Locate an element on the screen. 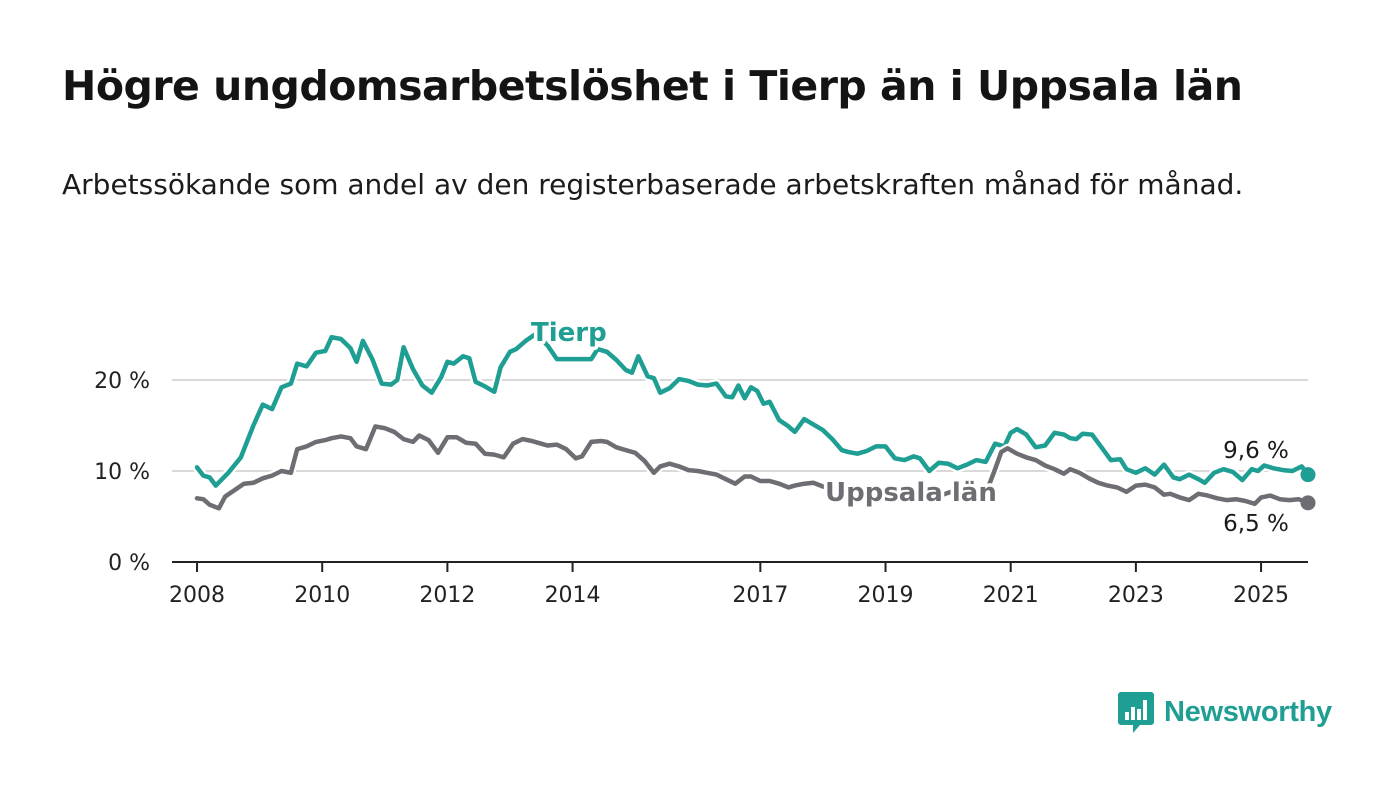 The image size is (1400, 794). x-tick-label: 2025 is located at coordinates (1261, 595).